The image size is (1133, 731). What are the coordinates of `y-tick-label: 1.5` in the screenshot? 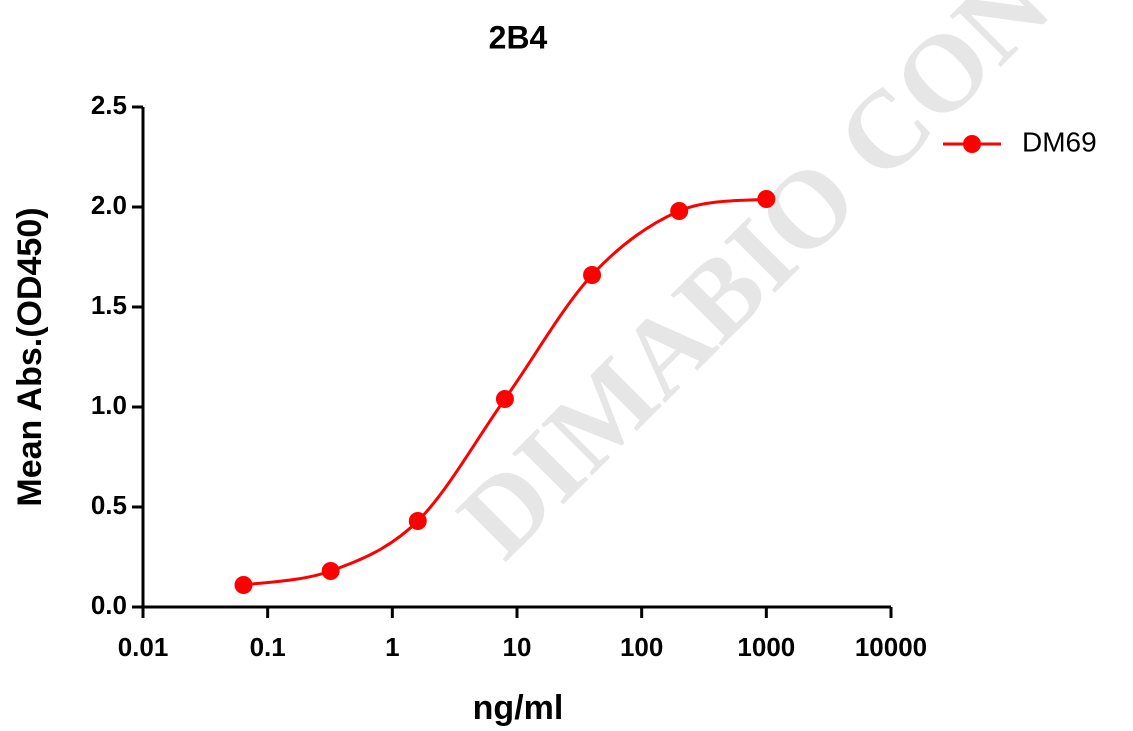 It's located at (109, 305).